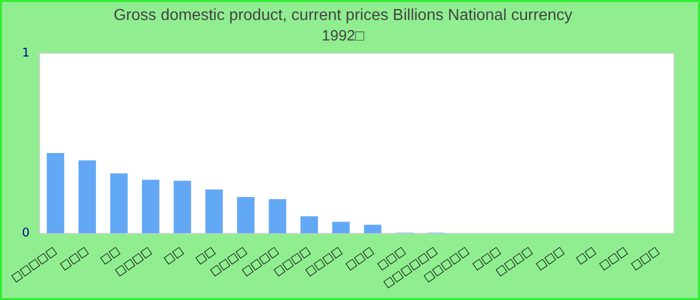 This screenshot has width=700, height=300. I want to click on y-tick-label: 1, so click(26, 52).